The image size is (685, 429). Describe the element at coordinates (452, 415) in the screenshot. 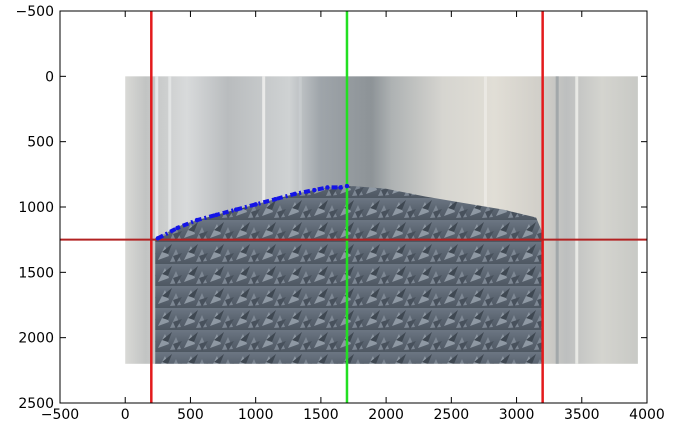

I see `x-tick-label: 2500` at that location.